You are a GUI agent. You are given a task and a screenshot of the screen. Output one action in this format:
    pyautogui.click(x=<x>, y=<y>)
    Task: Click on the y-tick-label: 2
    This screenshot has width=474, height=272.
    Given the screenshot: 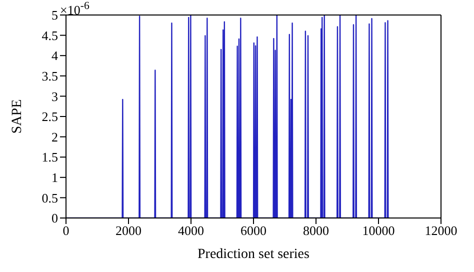 What is the action you would take?
    pyautogui.click(x=55, y=136)
    